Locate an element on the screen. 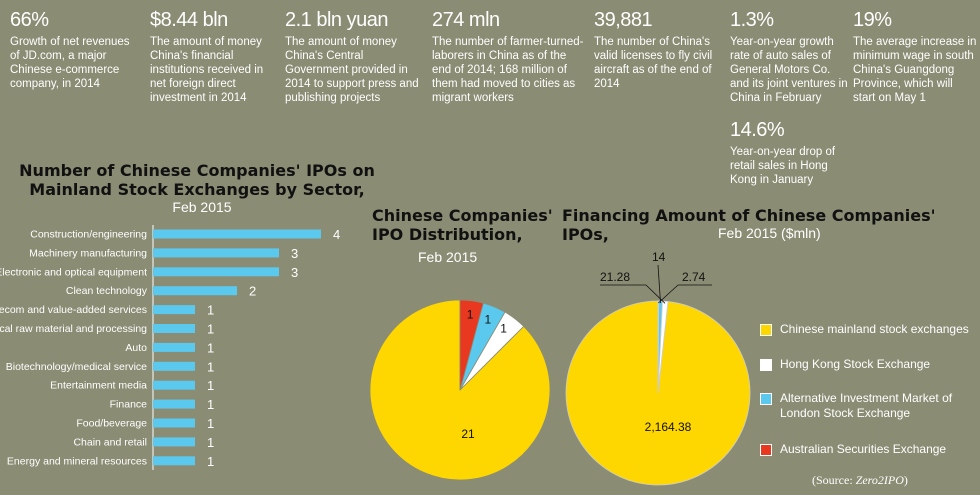 This screenshot has width=980, height=495. legend-label: Australian Securities Exchange is located at coordinates (863, 449).